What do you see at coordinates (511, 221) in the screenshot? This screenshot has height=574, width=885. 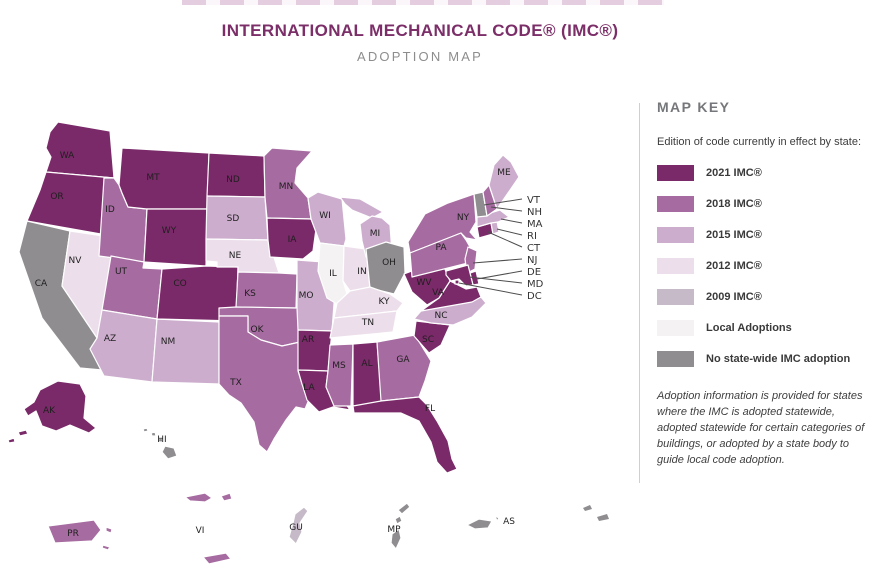 I see `callout-line-ma` at bounding box center [511, 221].